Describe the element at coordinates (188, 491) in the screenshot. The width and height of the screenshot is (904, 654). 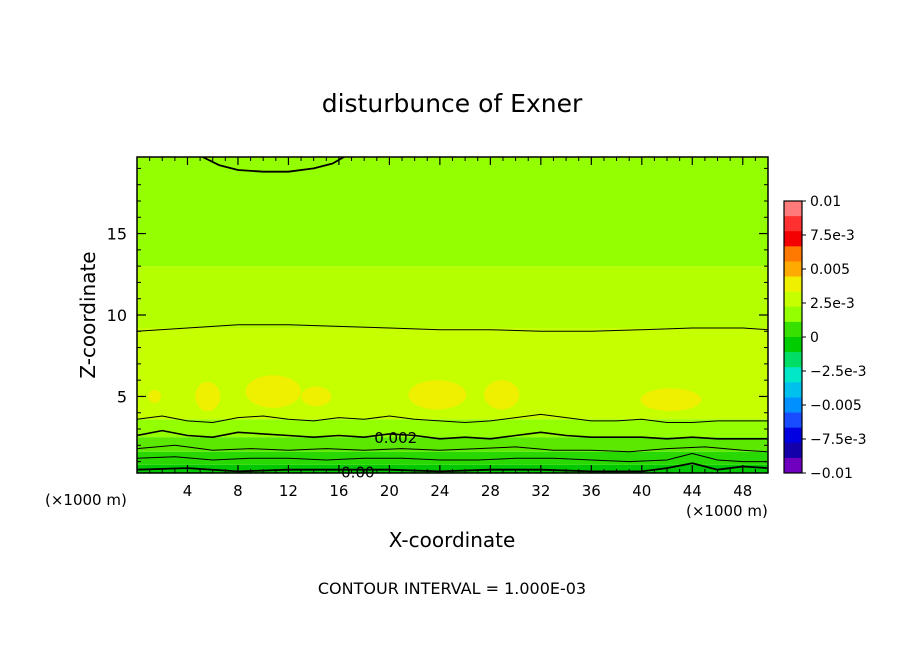
I see `x-tick-label-4: 4` at that location.